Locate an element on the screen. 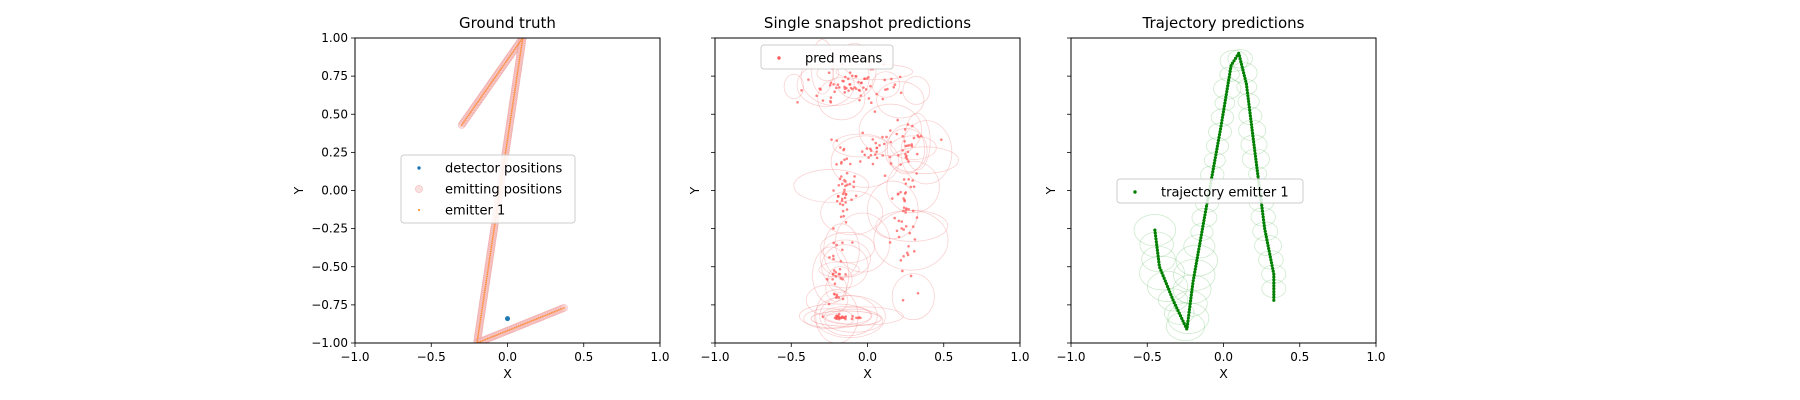 The image size is (1800, 400). y-axis-label: Y is located at coordinates (298, 190).